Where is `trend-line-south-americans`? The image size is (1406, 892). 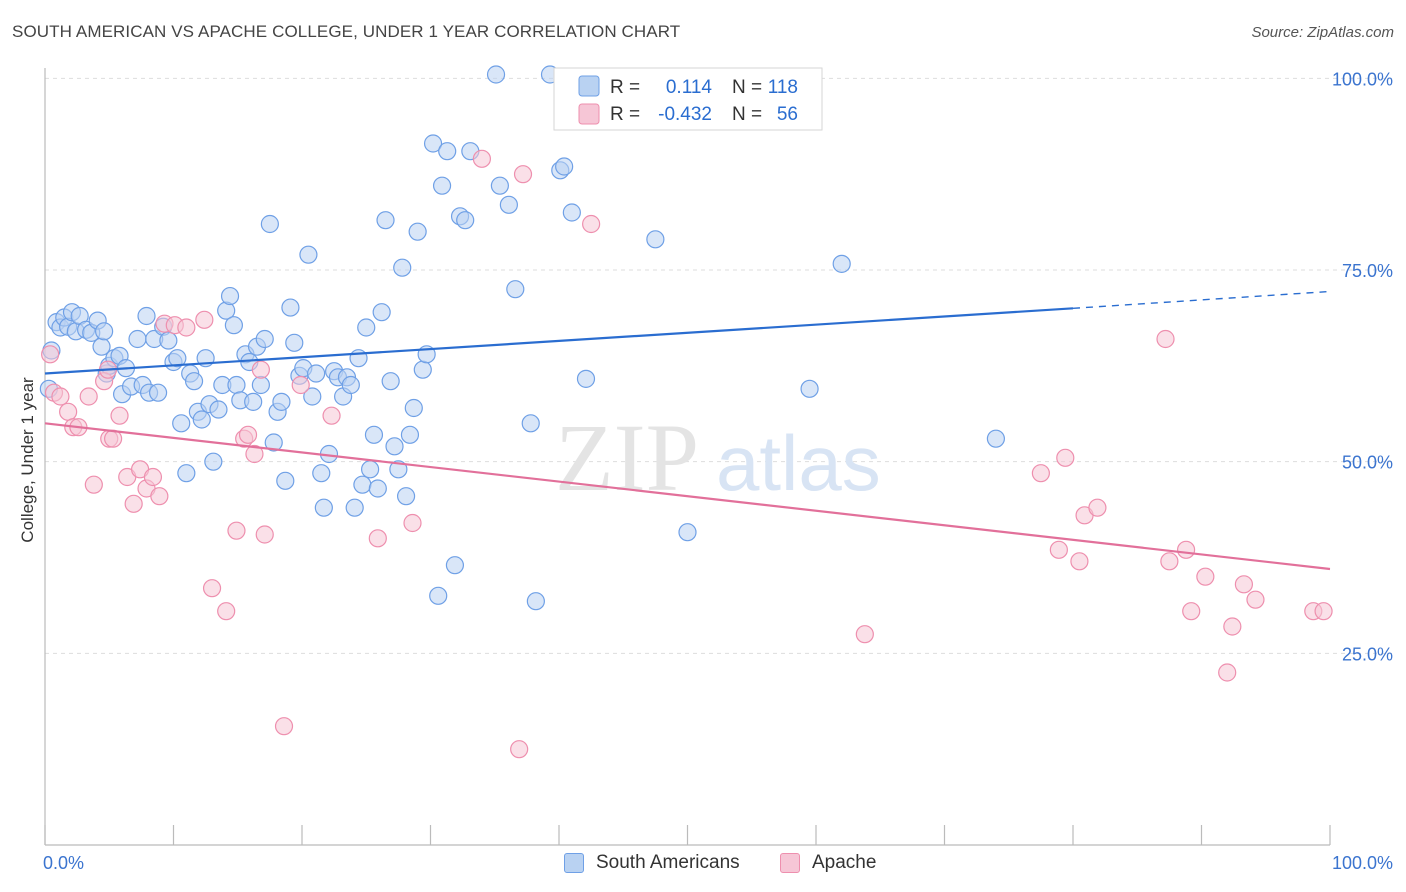
trend-line-south-americans is located at coordinates (559, 341).